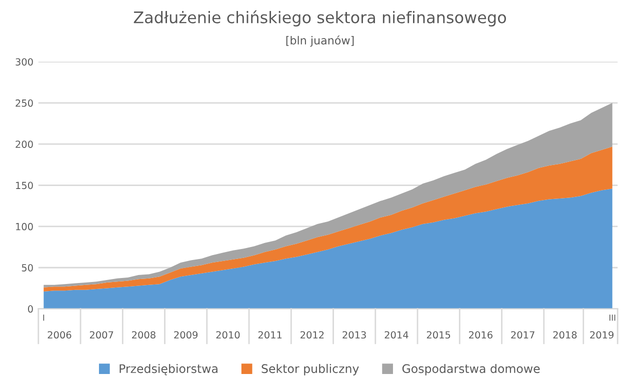 The image size is (640, 386). I want to click on y-tick-label: 50, so click(27, 268).